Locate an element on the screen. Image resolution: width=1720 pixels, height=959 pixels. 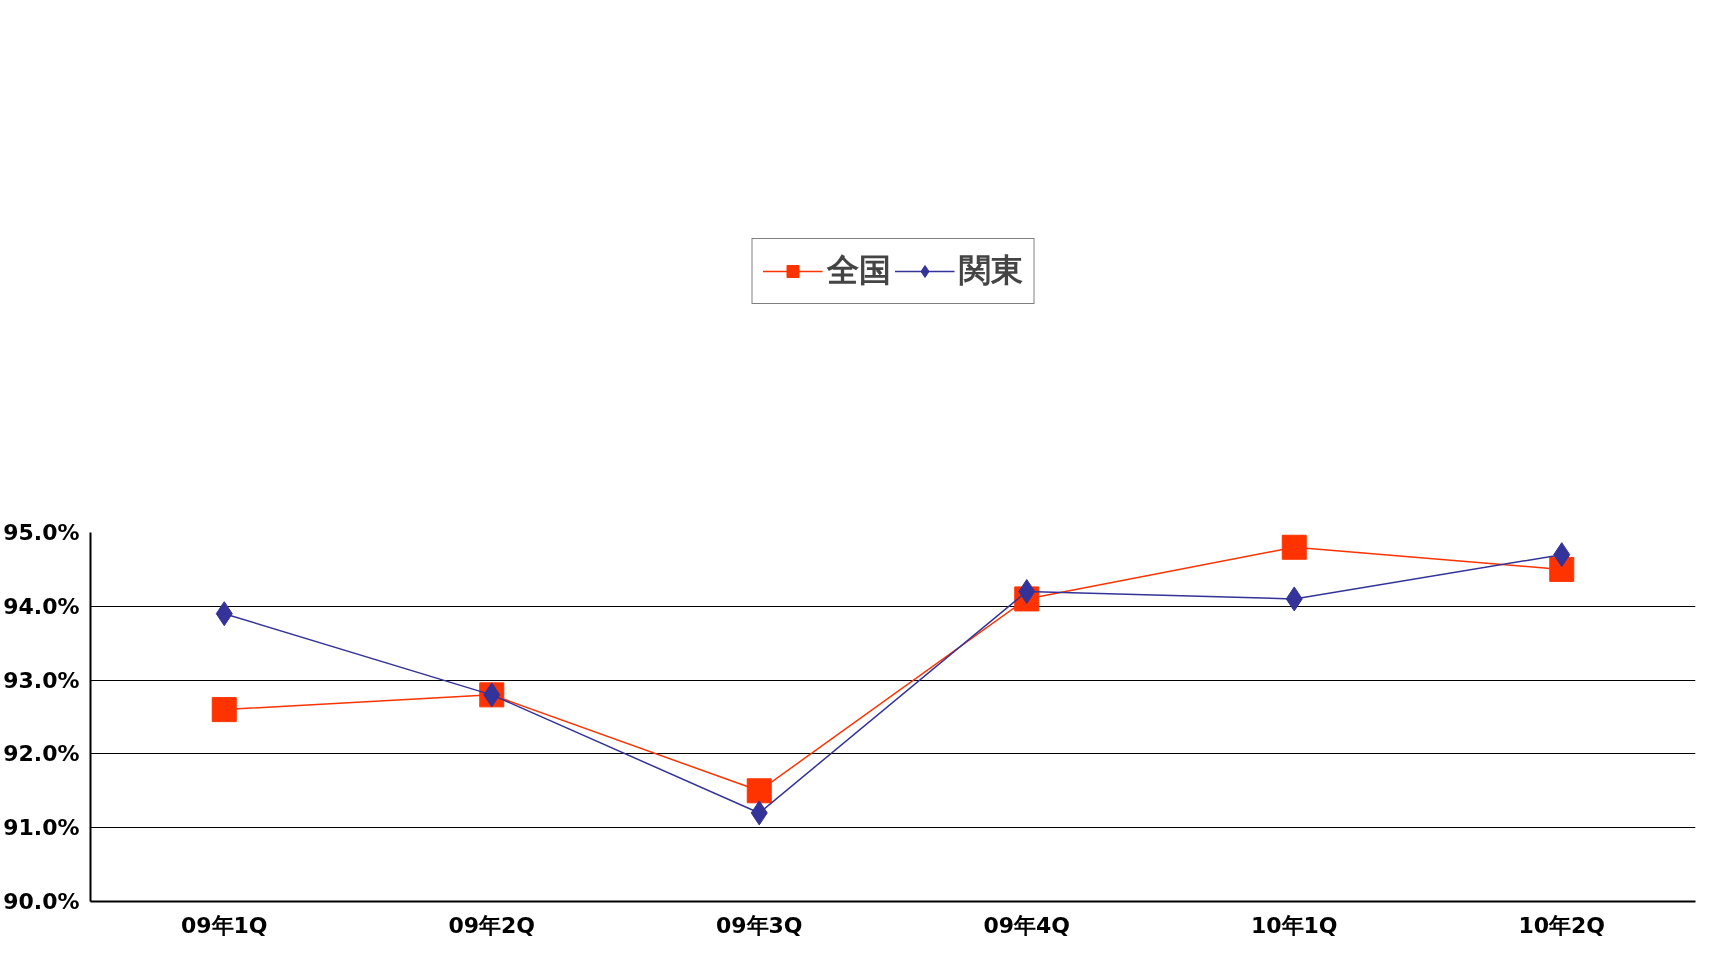
y-tick-label: 91.0% is located at coordinates (41, 828).